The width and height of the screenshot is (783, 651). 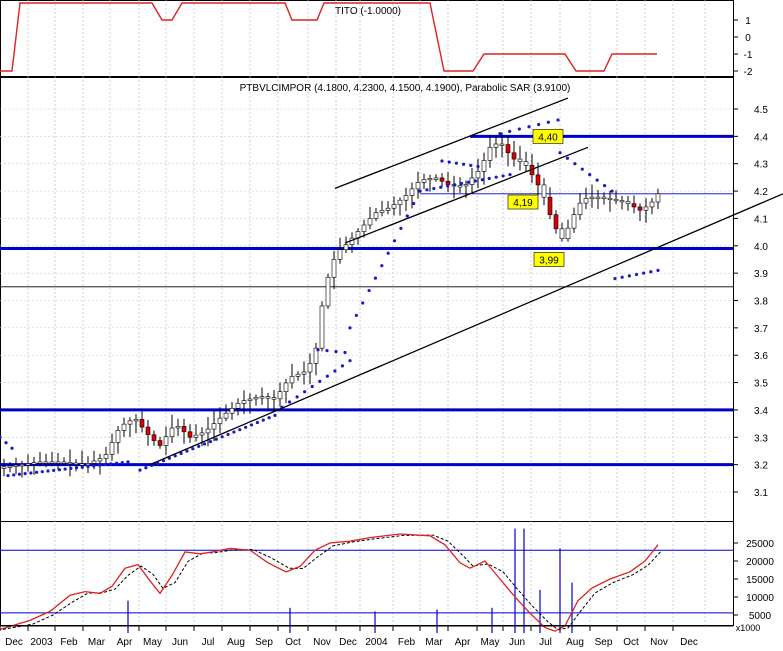 What do you see at coordinates (97, 642) in the screenshot?
I see `x-tick-label: Mar` at bounding box center [97, 642].